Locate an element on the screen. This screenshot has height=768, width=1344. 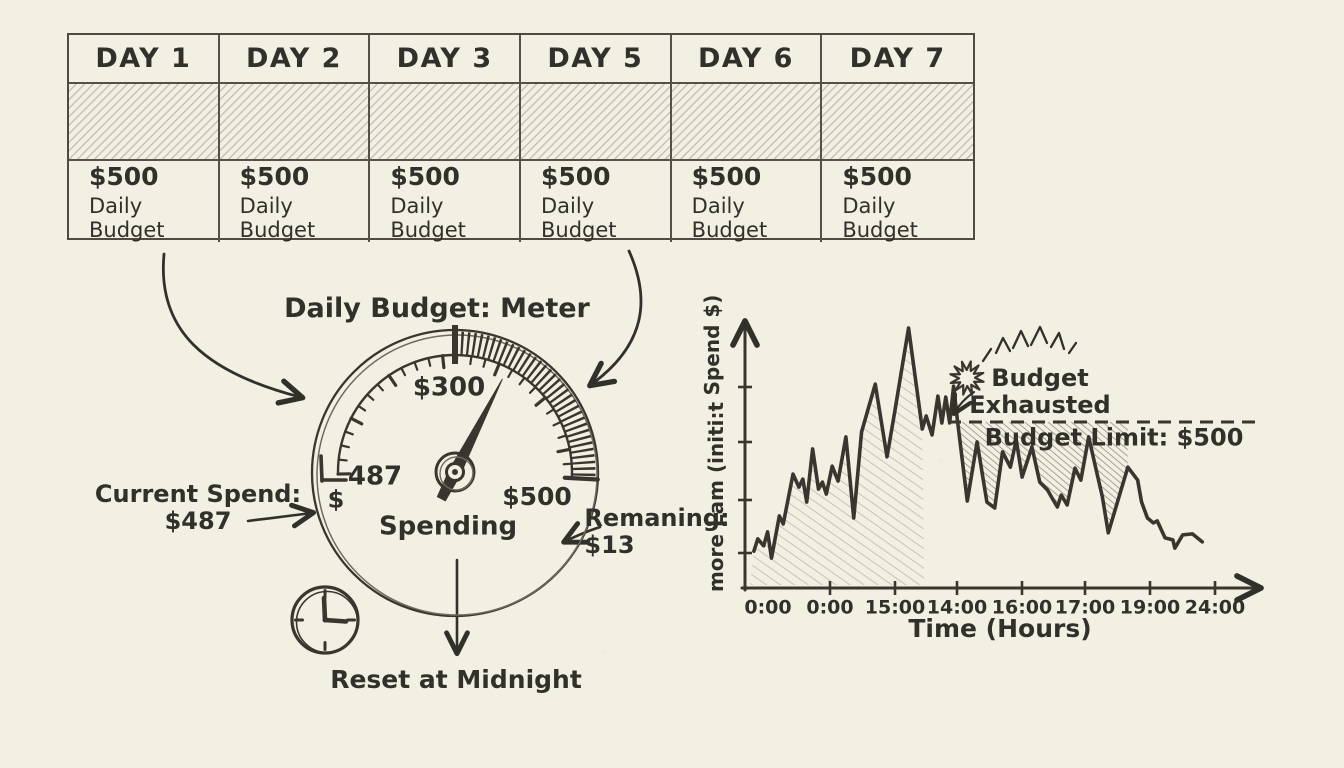
x-tick-label: 17:00 is located at coordinates (1085, 607).